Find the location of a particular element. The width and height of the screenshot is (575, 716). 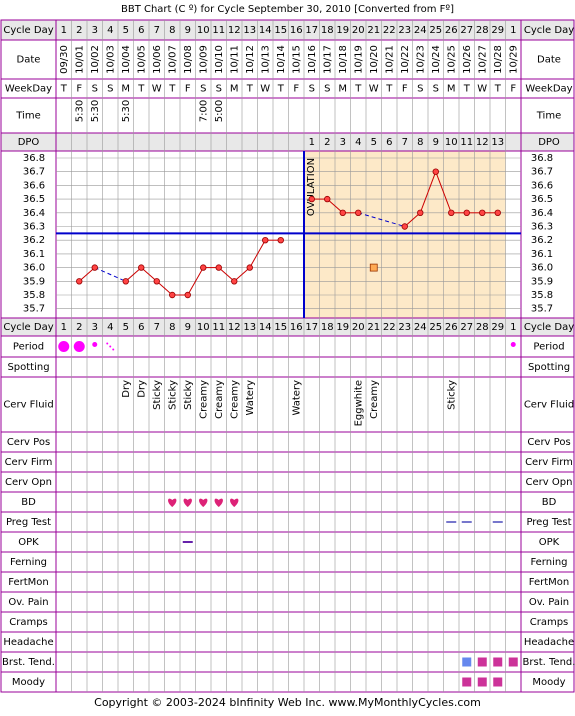

left-label-fertmon: FertMon is located at coordinates (28, 582).